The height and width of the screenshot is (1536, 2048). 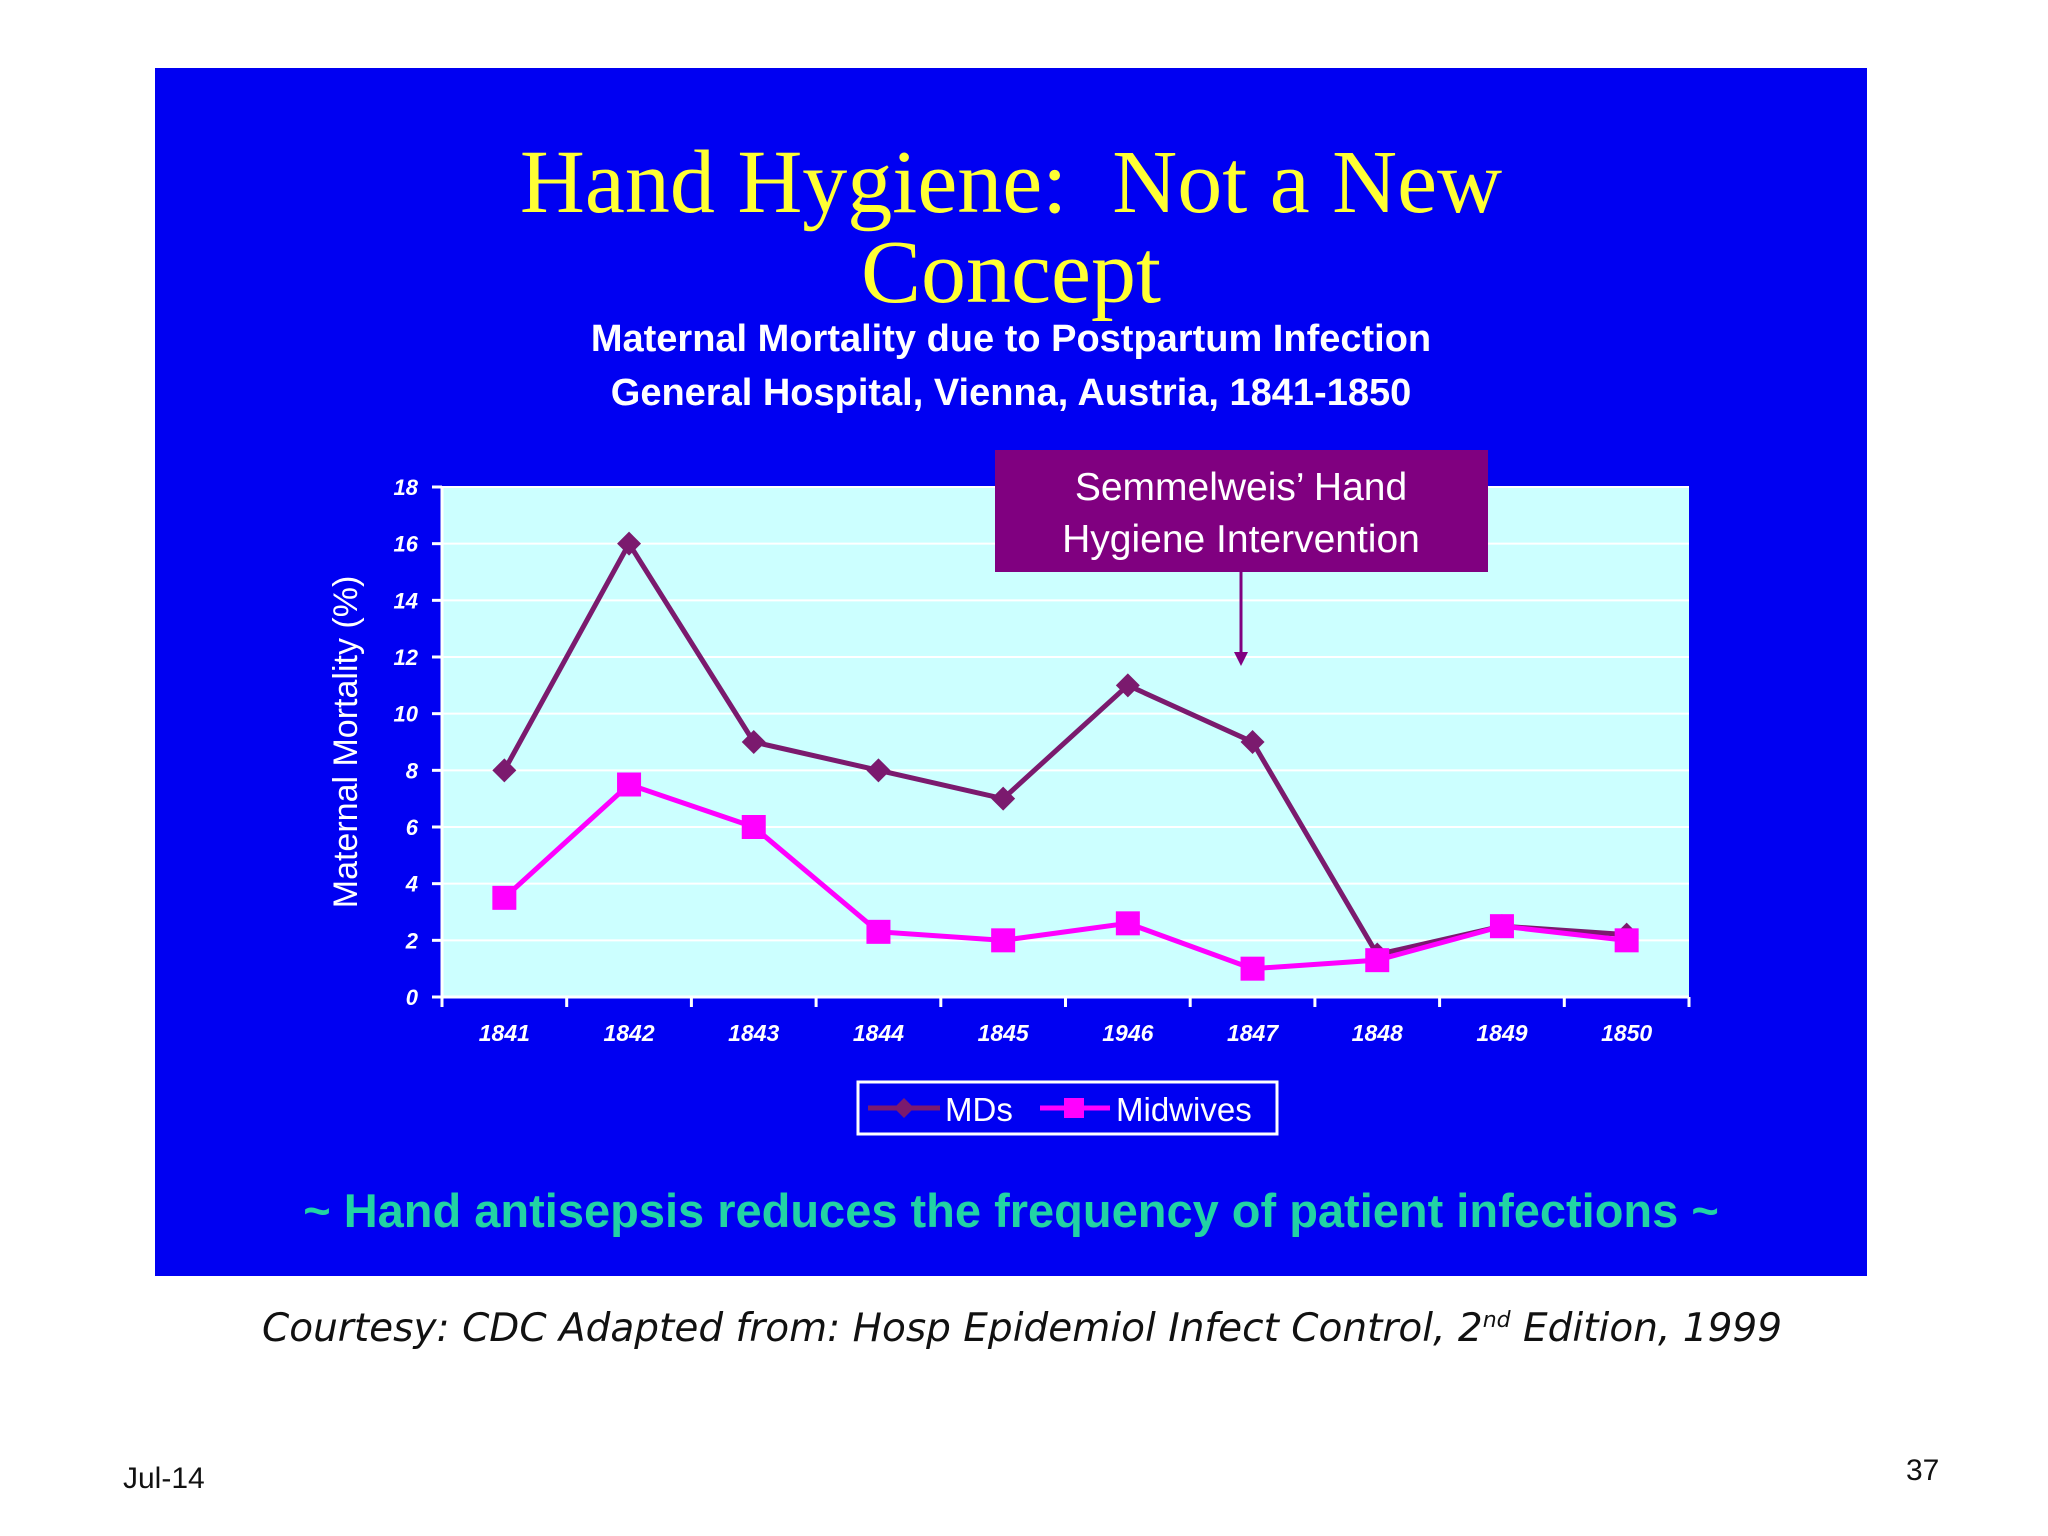 I want to click on legend-midwives-label: Midwives, so click(x=1184, y=1109).